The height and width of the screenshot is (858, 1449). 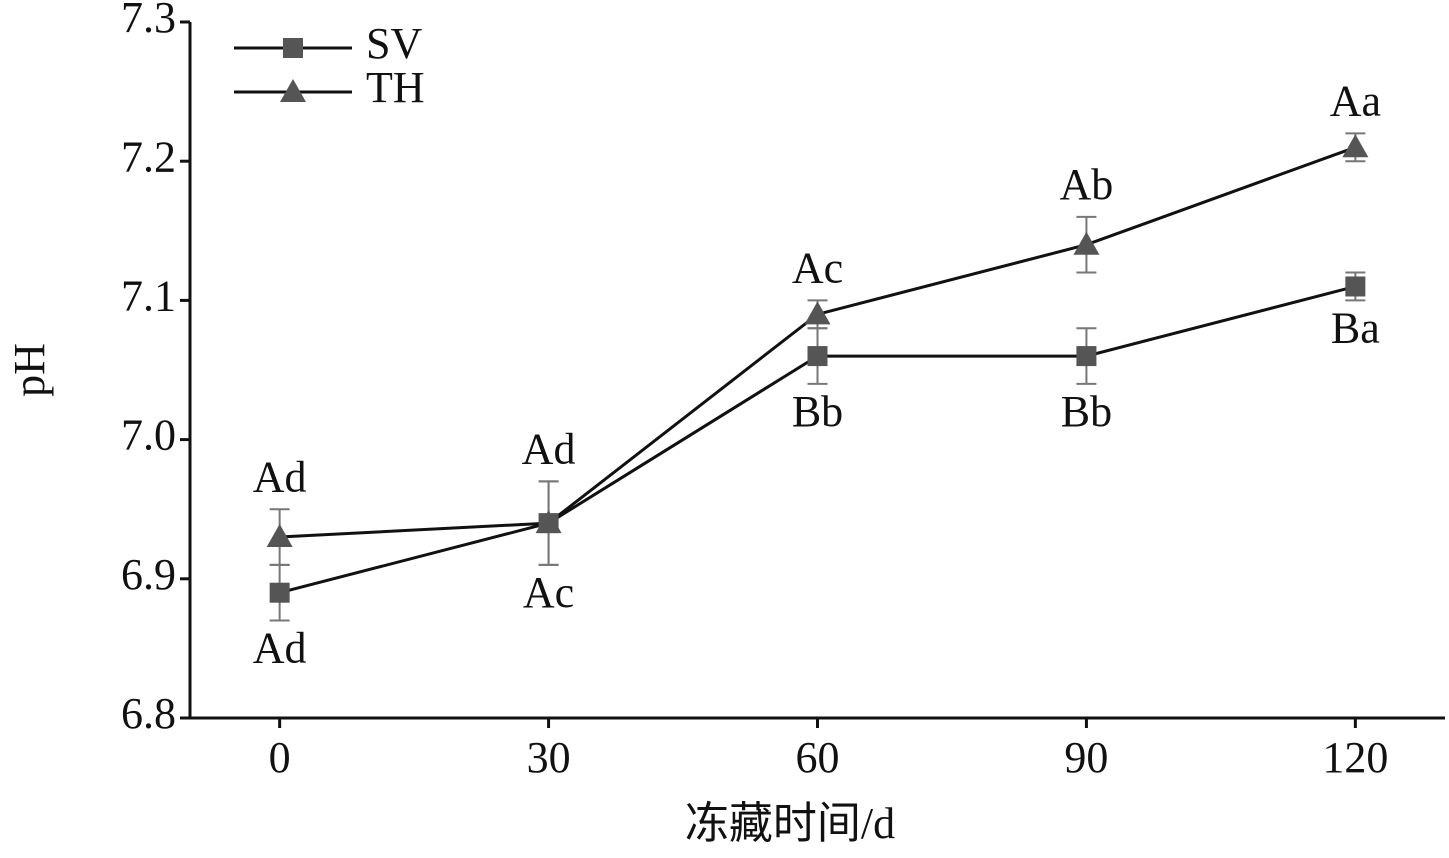 What do you see at coordinates (1355, 757) in the screenshot?
I see `x-tick-label: 120` at bounding box center [1355, 757].